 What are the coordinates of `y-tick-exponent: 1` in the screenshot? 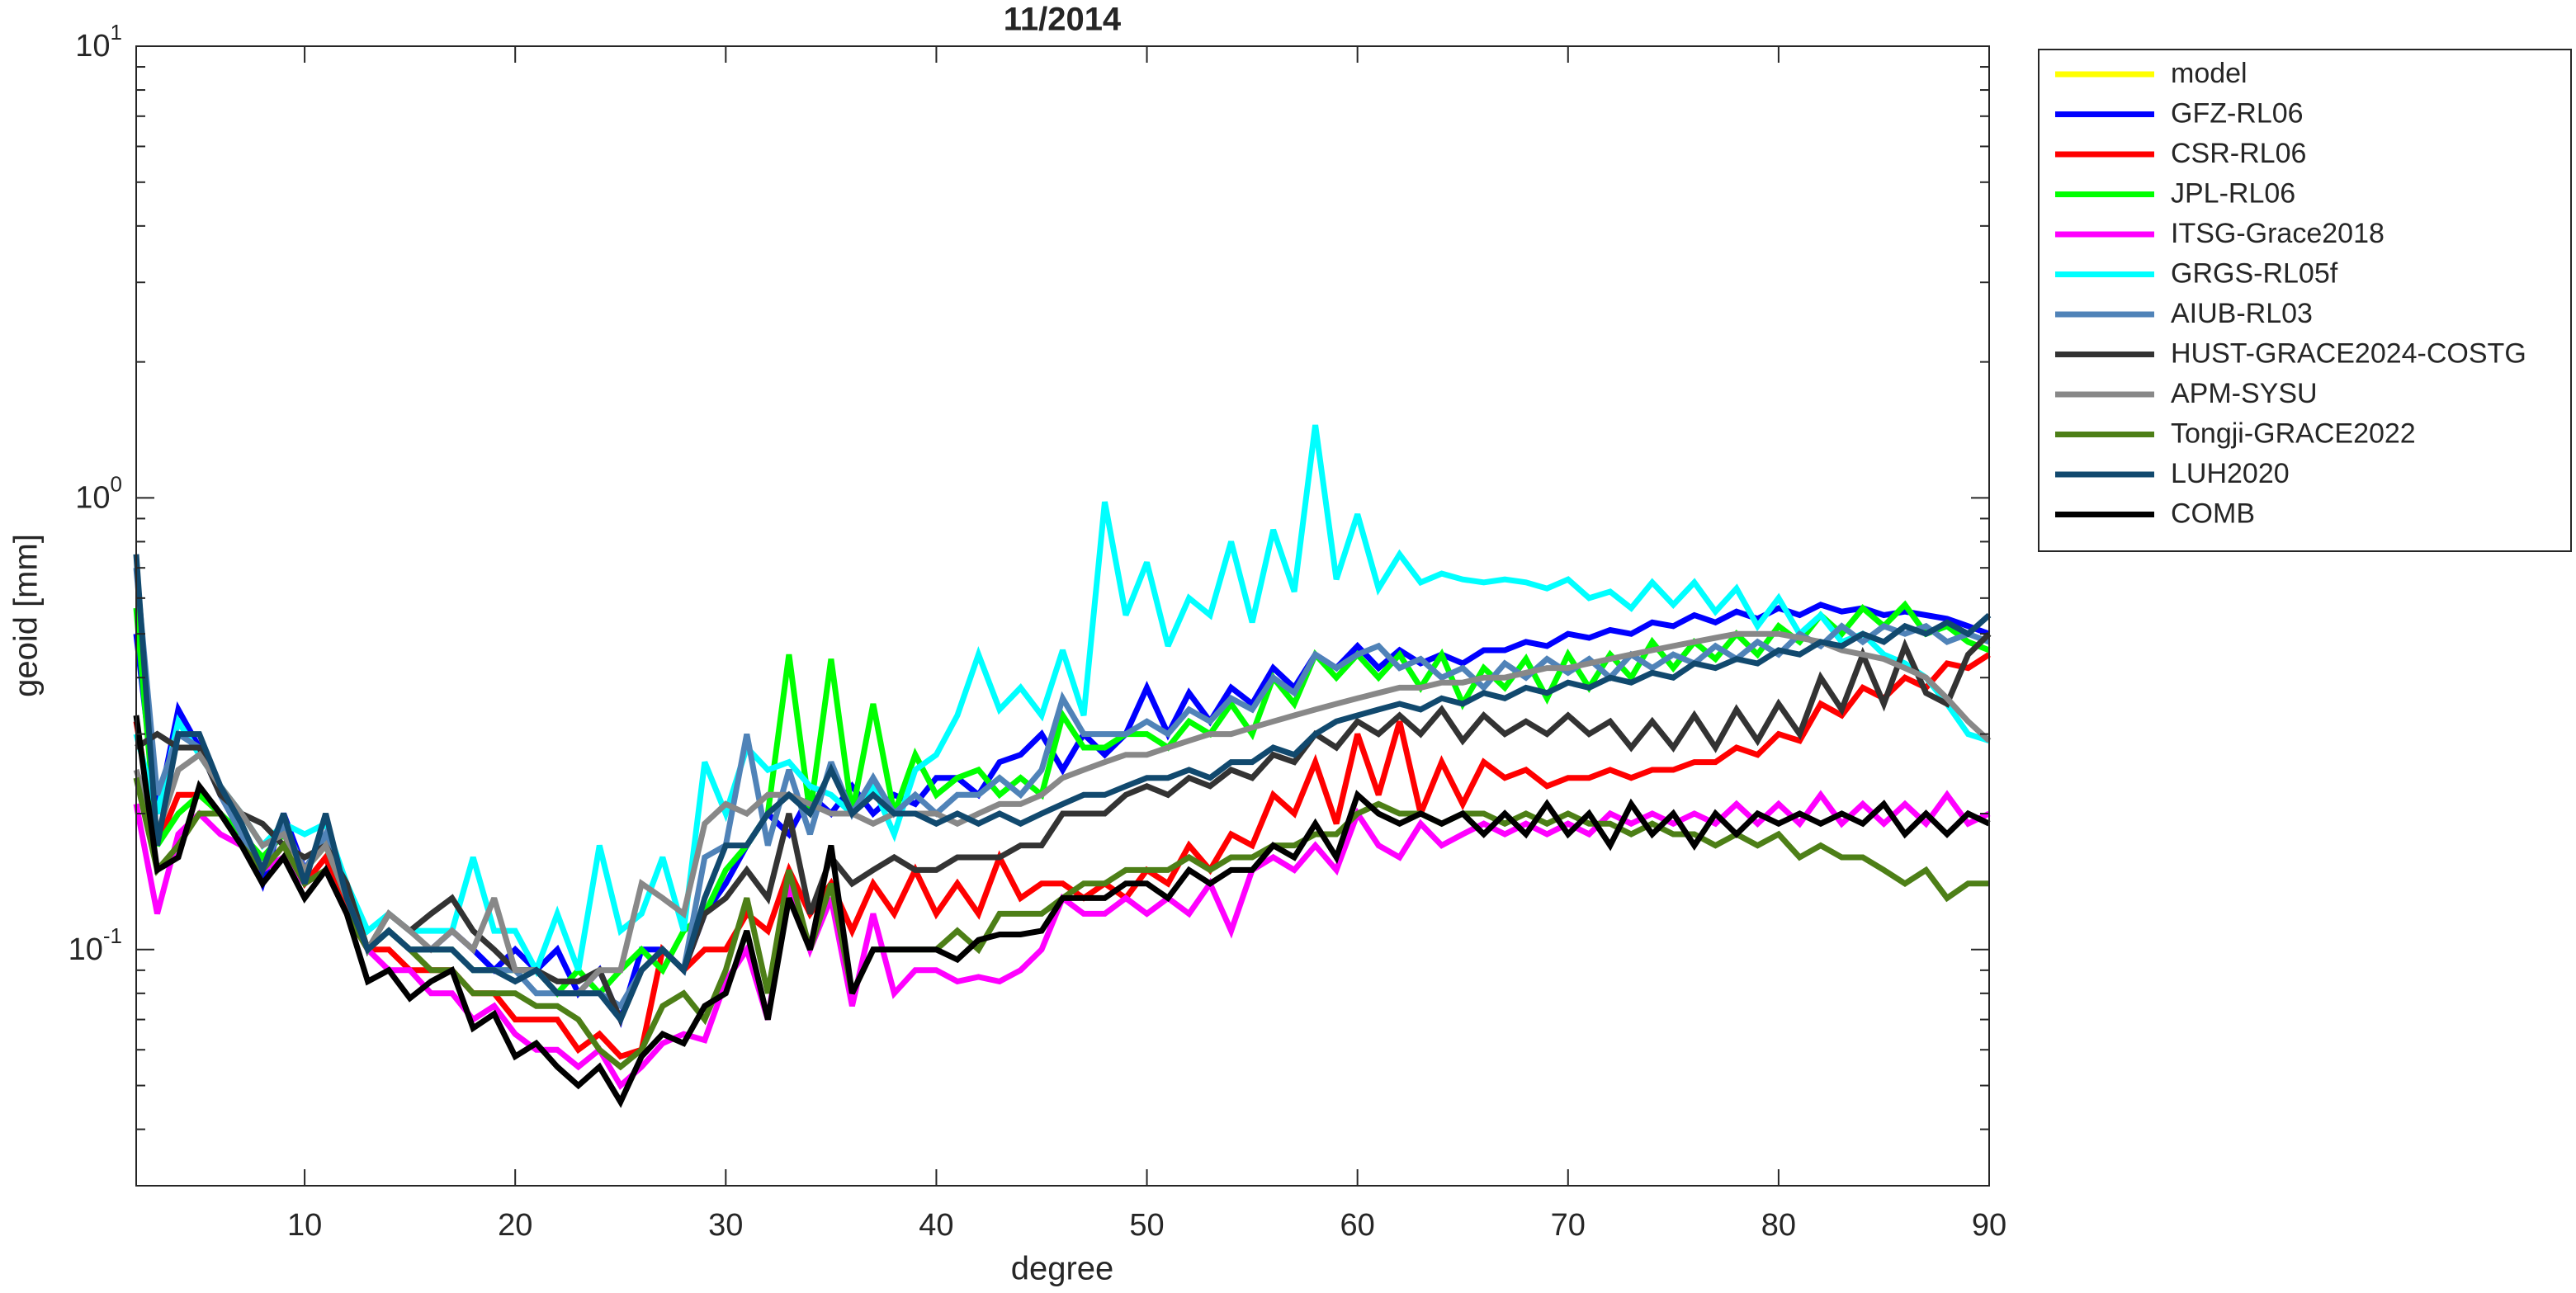 It's located at (116, 32).